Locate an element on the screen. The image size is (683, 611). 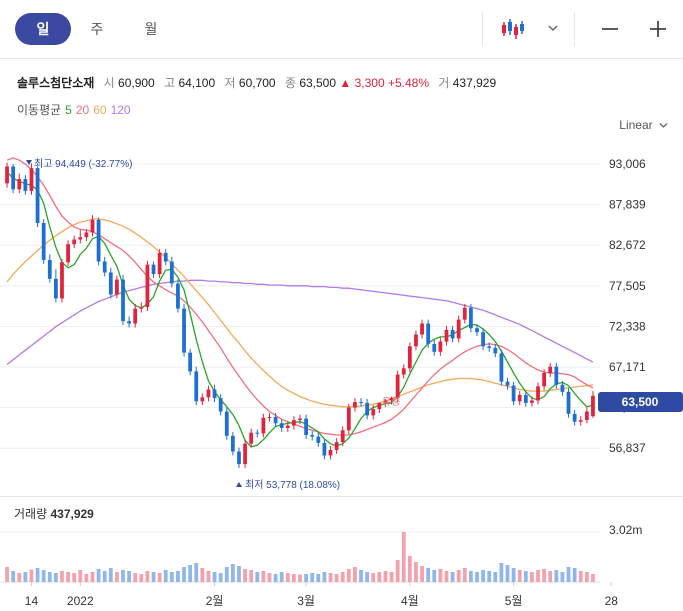
panel-divider is located at coordinates (341, 496).